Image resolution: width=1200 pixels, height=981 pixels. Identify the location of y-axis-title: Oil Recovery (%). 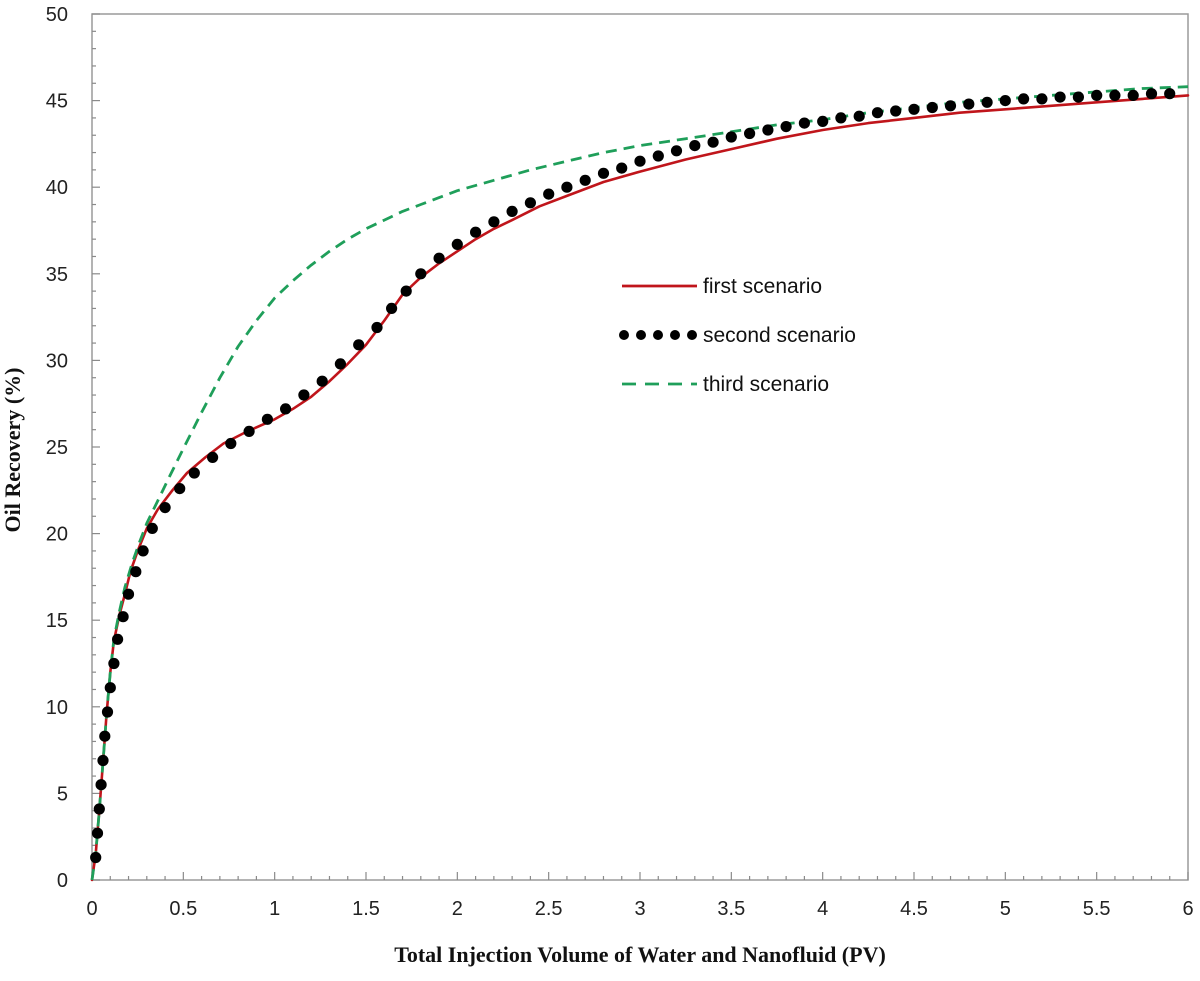
(12, 450).